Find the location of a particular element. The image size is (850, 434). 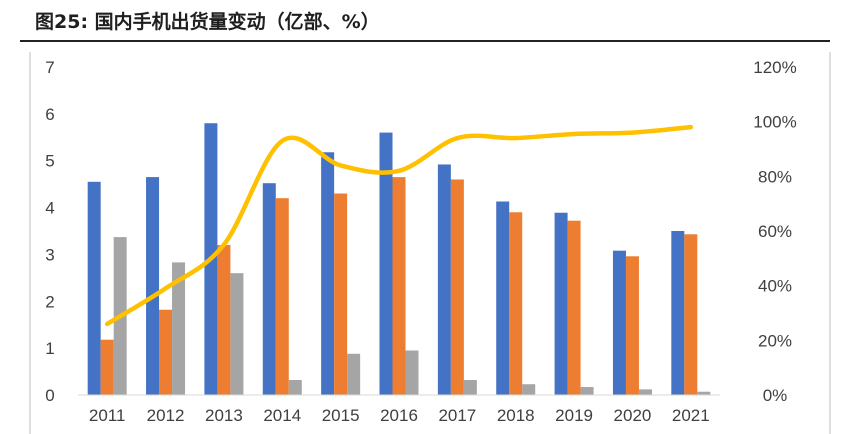

left-axis-tick-labels: 0 1 2 3 4 5 6 7 is located at coordinates (49, 231).